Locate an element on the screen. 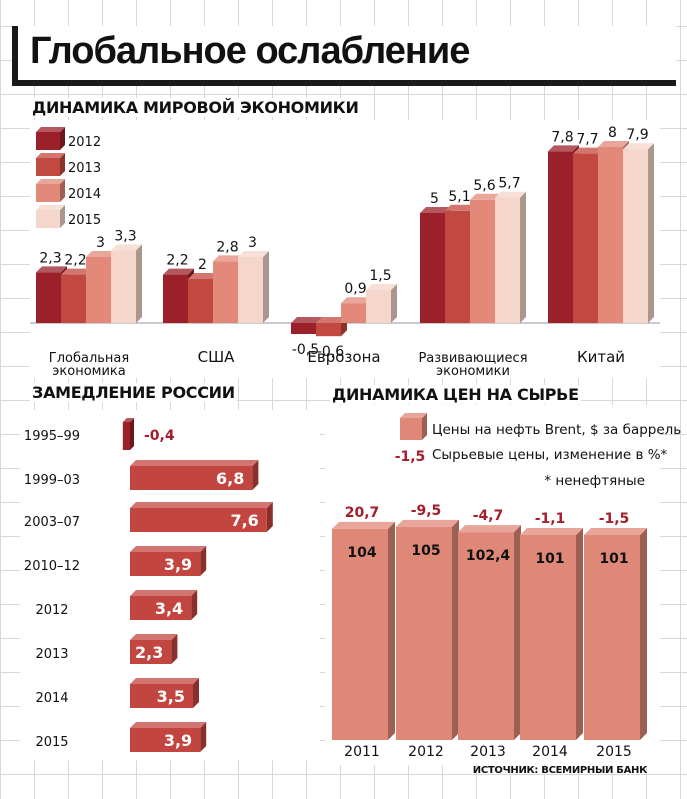  legend-swatch-2012 is located at coordinates (50, 138).